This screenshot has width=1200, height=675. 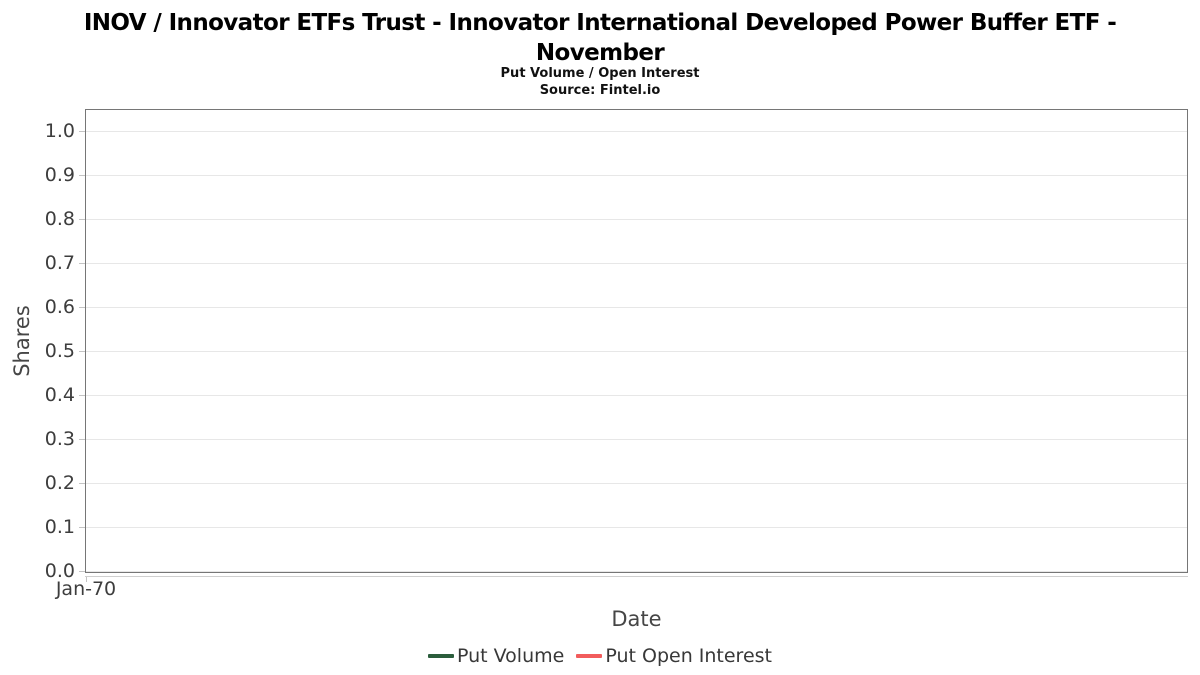 What do you see at coordinates (59, 571) in the screenshot?
I see `y-tick-label: 0.0` at bounding box center [59, 571].